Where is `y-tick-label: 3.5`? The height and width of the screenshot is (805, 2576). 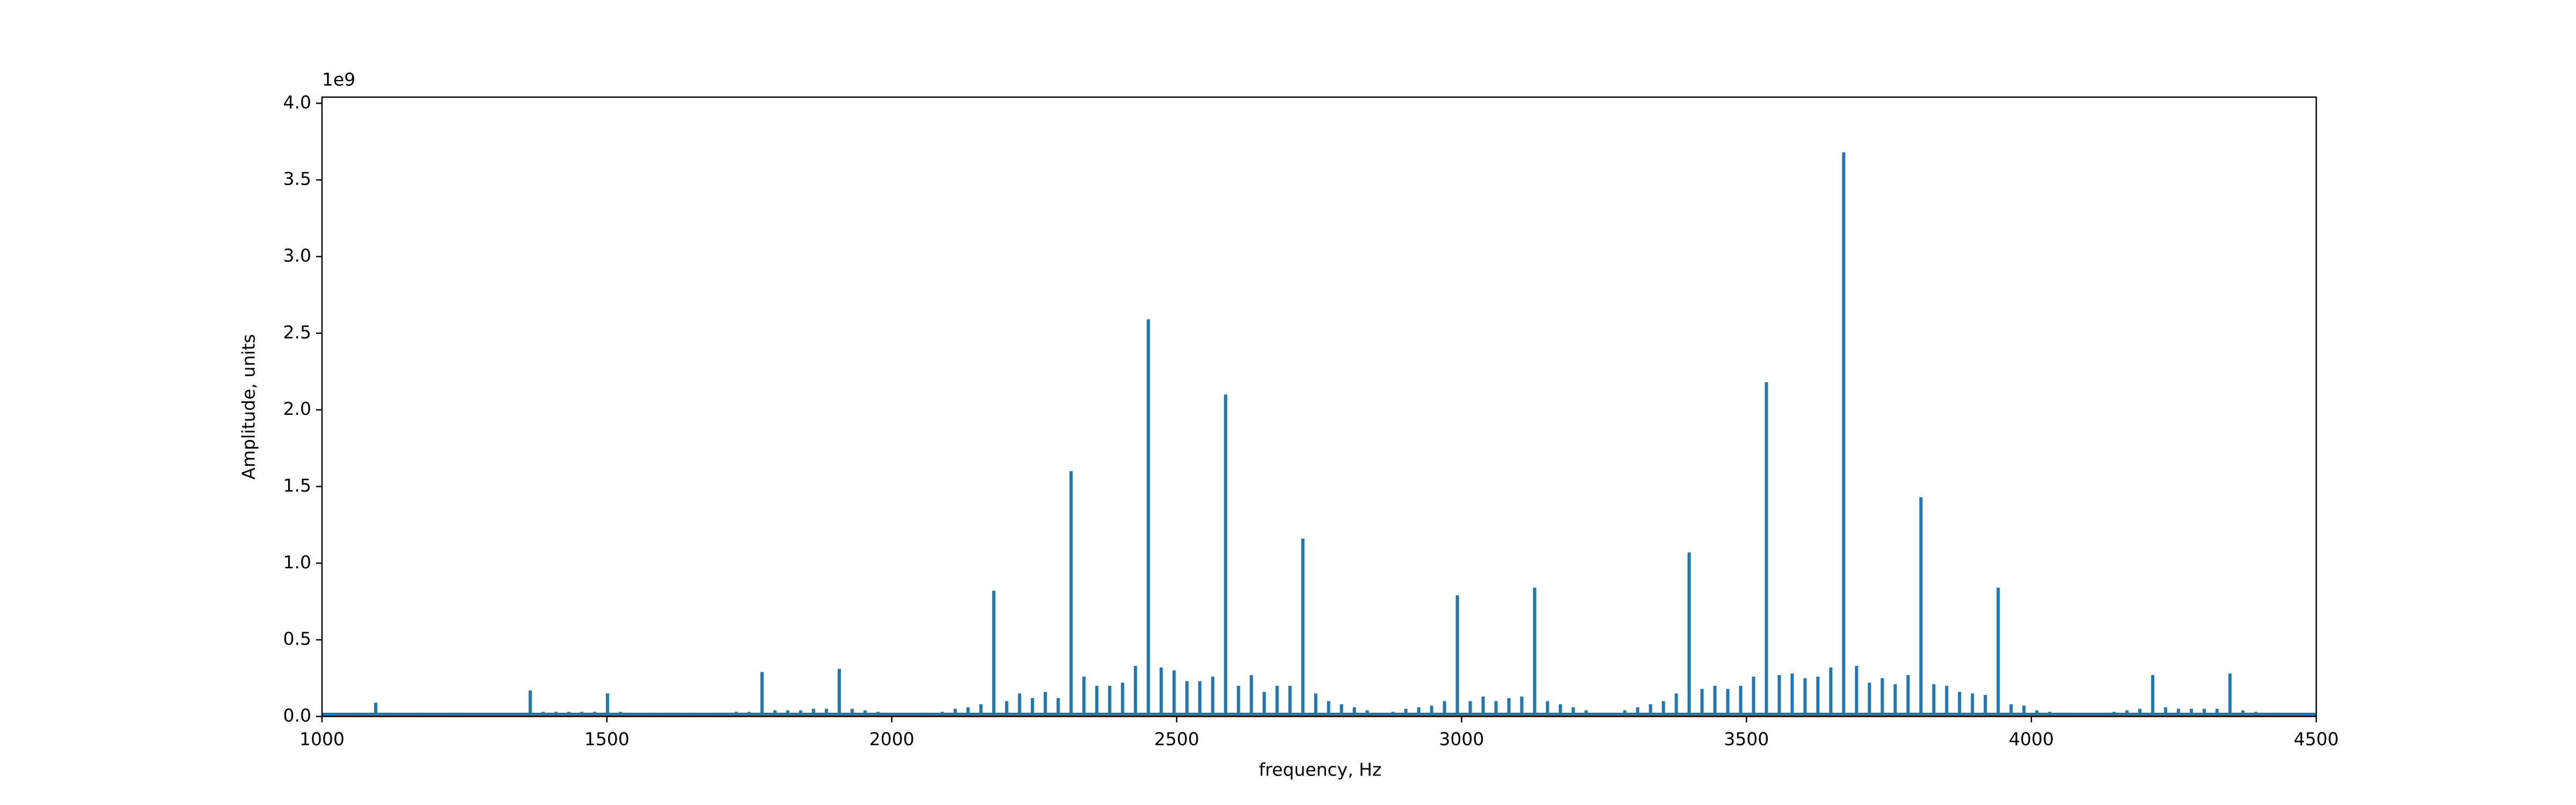
y-tick-label: 3.5 is located at coordinates (297, 179).